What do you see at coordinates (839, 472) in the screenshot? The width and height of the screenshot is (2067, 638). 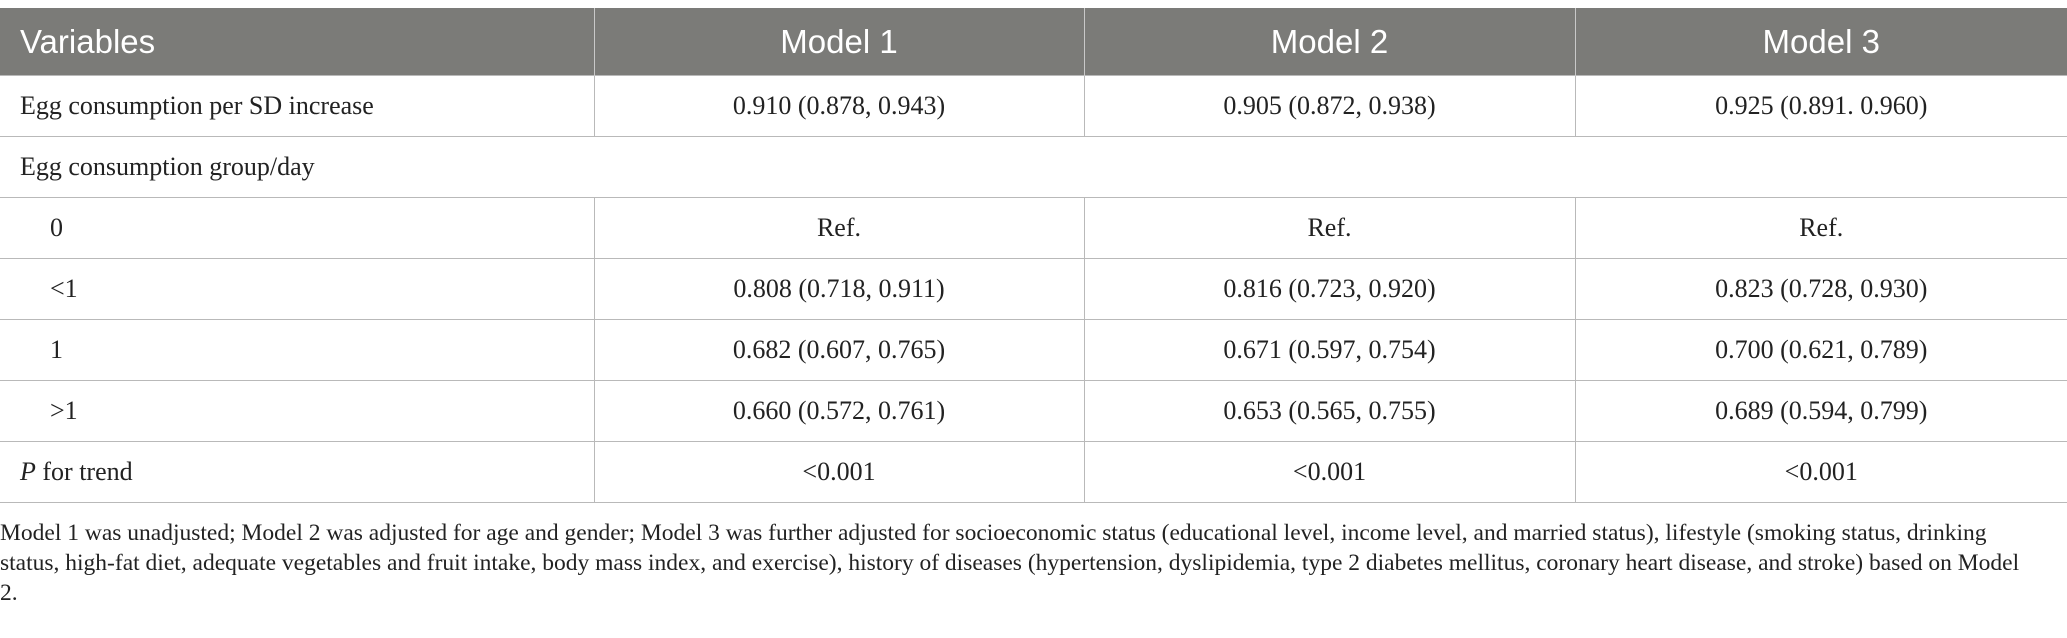 I see `cell-model-1: <0.001` at bounding box center [839, 472].